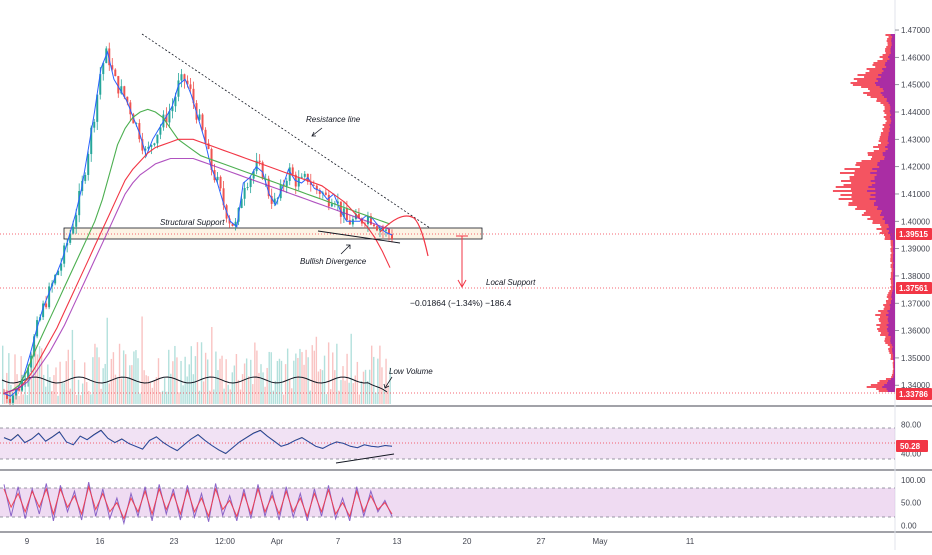 This screenshot has width=932, height=555. Describe the element at coordinates (333, 261) in the screenshot. I see `annotation-bullish-divergence: Bullish Divergence` at that location.